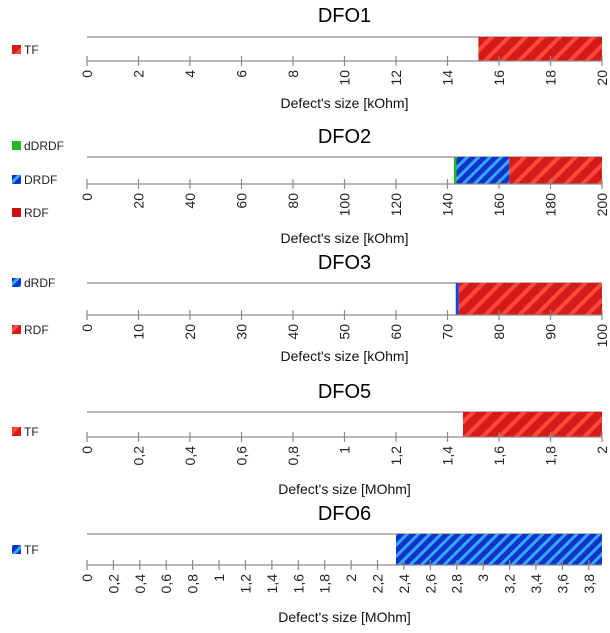 This screenshot has height=633, width=610. I want to click on x-tick-label: 3,2, so click(510, 584).